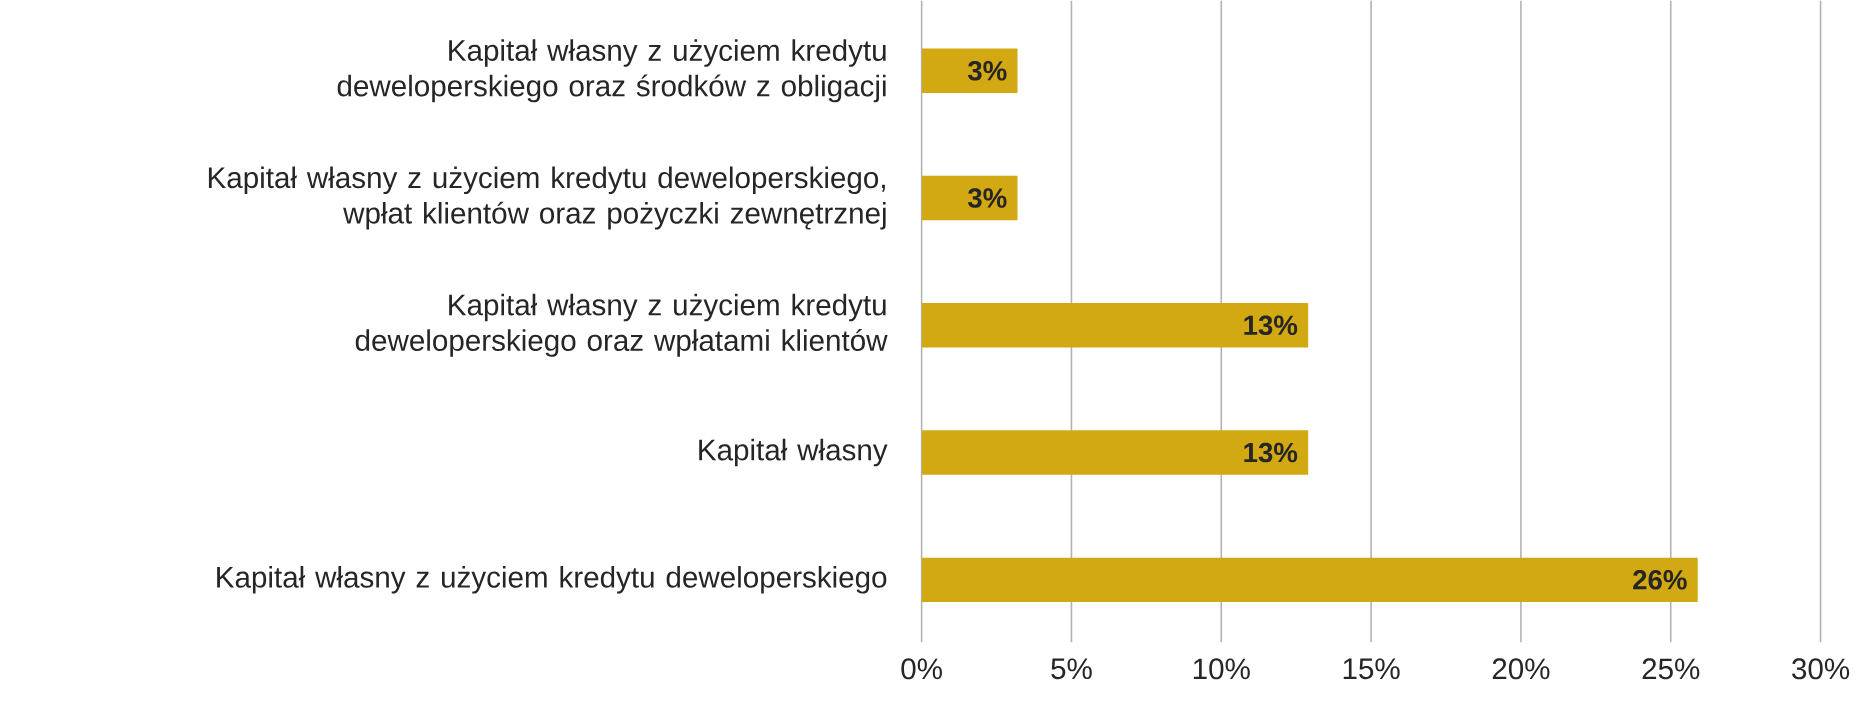 The width and height of the screenshot is (1863, 703). Describe the element at coordinates (793, 452) in the screenshot. I see `y-tick-label: Kapitał własny` at that location.